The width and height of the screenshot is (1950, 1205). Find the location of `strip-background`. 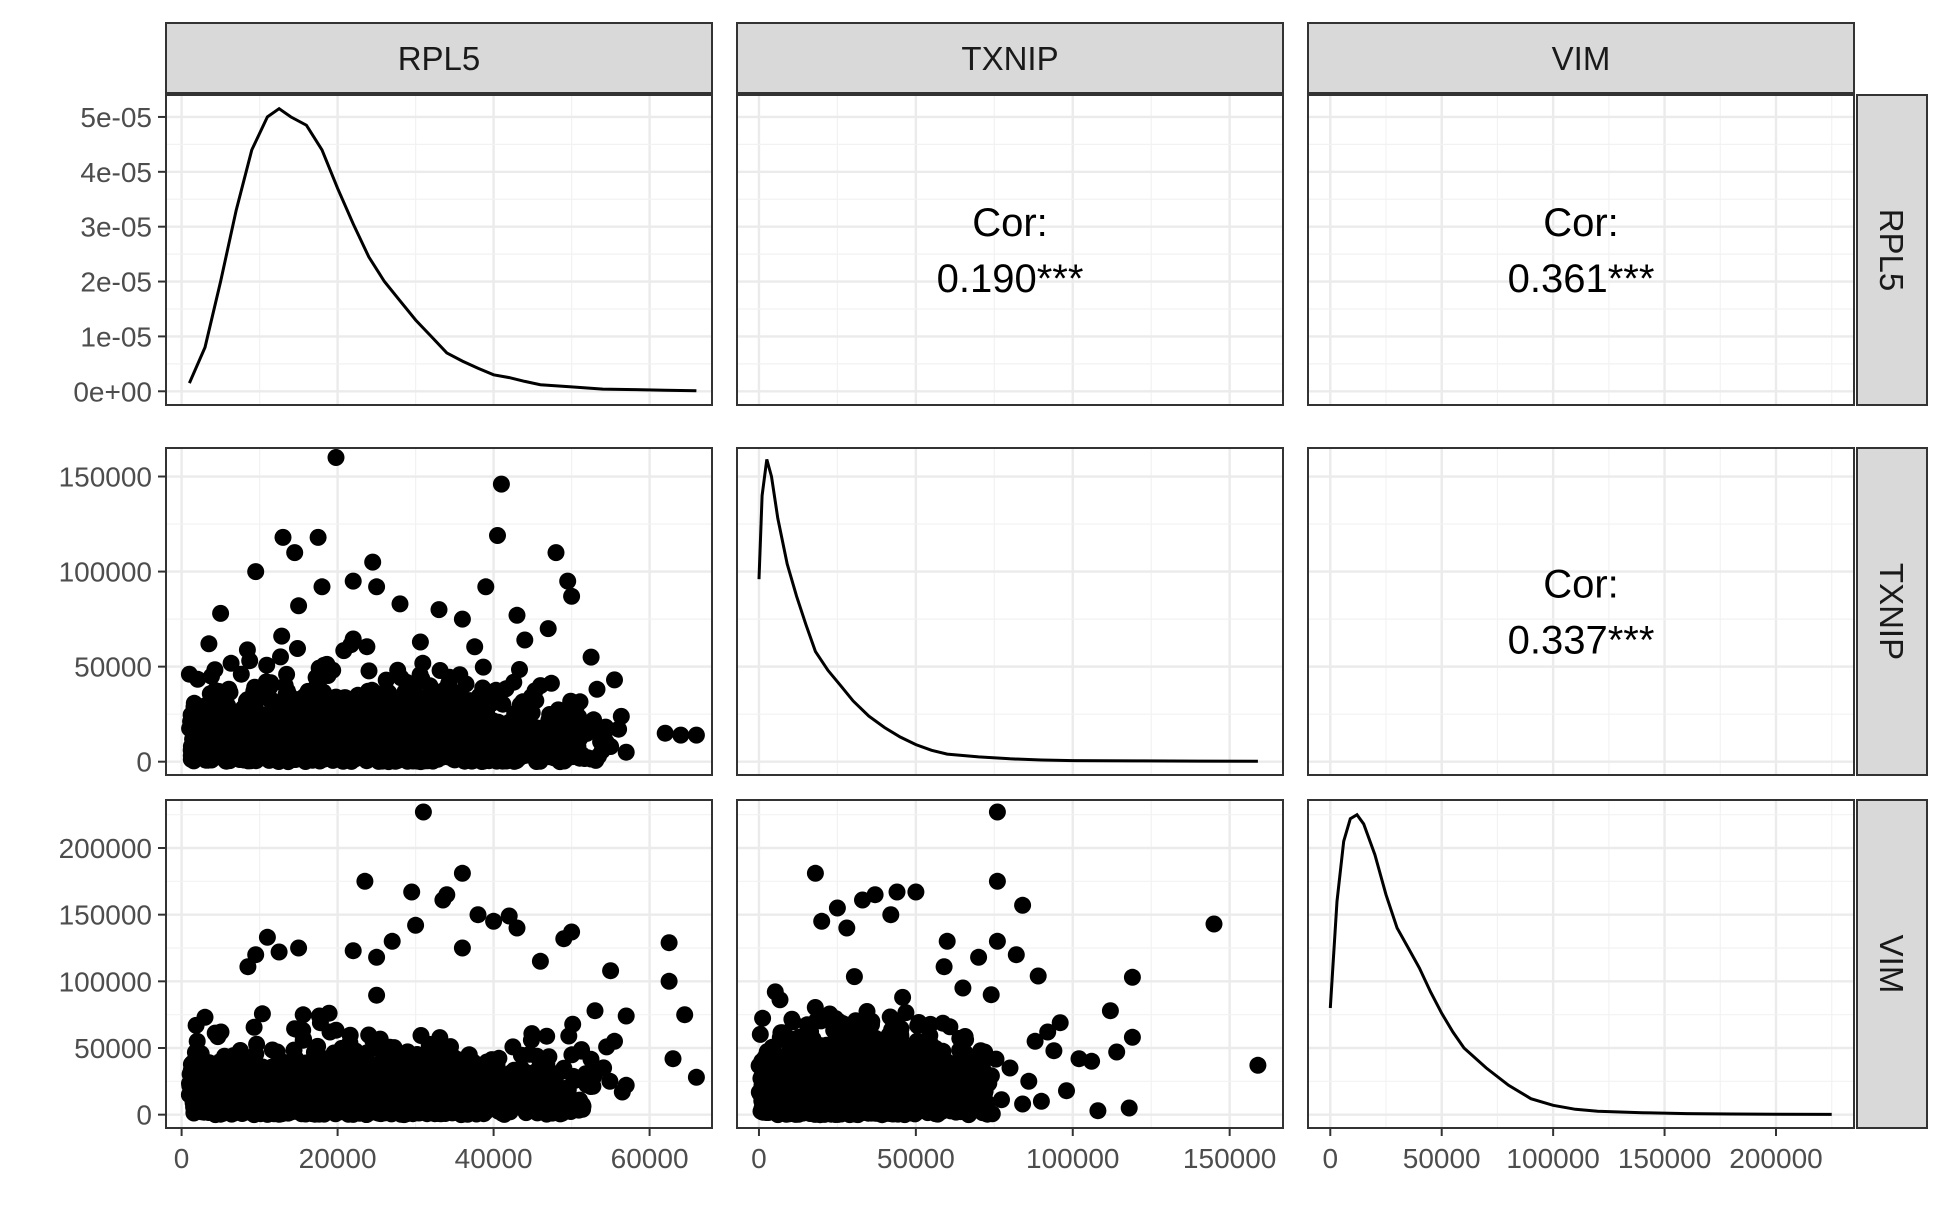

strip-background is located at coordinates (1892, 611).